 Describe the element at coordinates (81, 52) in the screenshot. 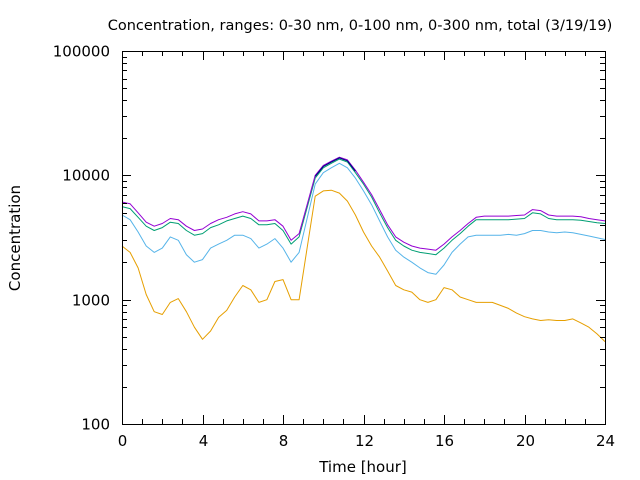

I see `y-tick-label: 100000` at that location.